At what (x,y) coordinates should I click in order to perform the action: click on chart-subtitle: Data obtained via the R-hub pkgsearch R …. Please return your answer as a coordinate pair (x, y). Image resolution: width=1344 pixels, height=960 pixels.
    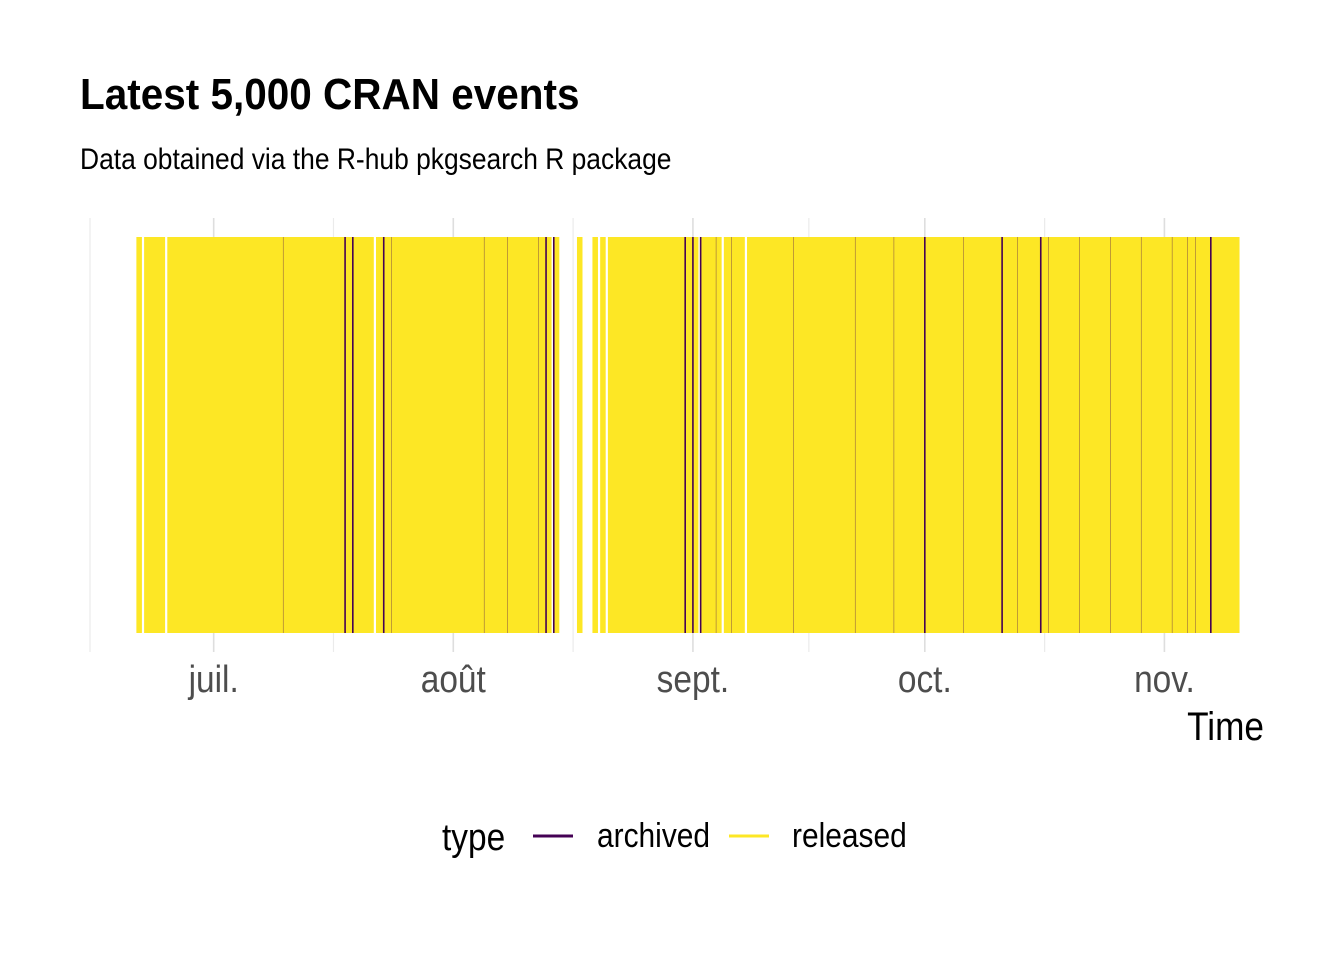
    Looking at the image, I should click on (376, 159).